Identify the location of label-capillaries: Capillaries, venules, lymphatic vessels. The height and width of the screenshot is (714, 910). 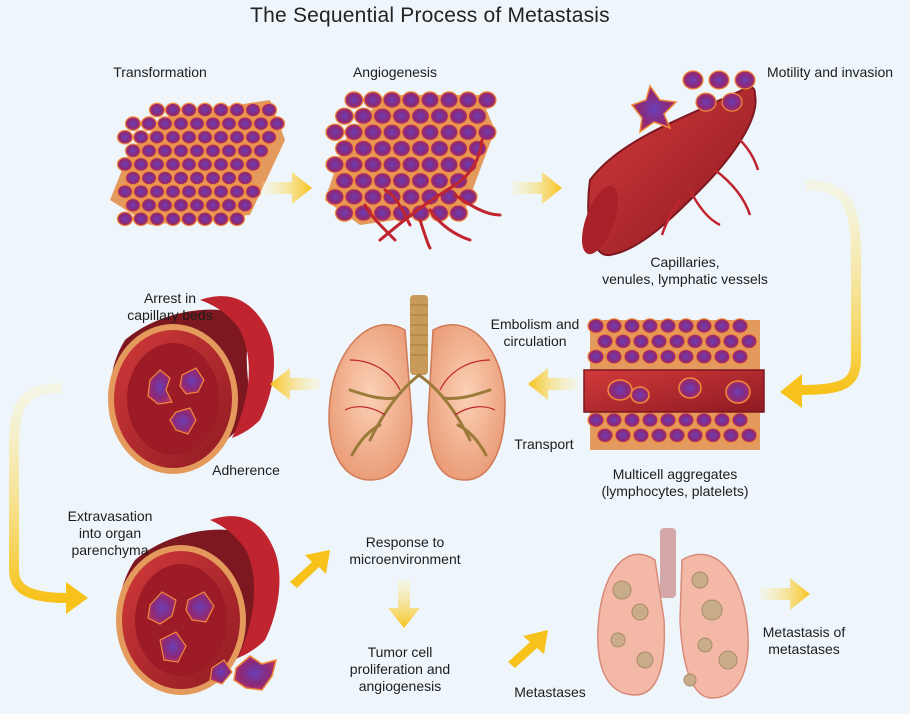
(685, 270).